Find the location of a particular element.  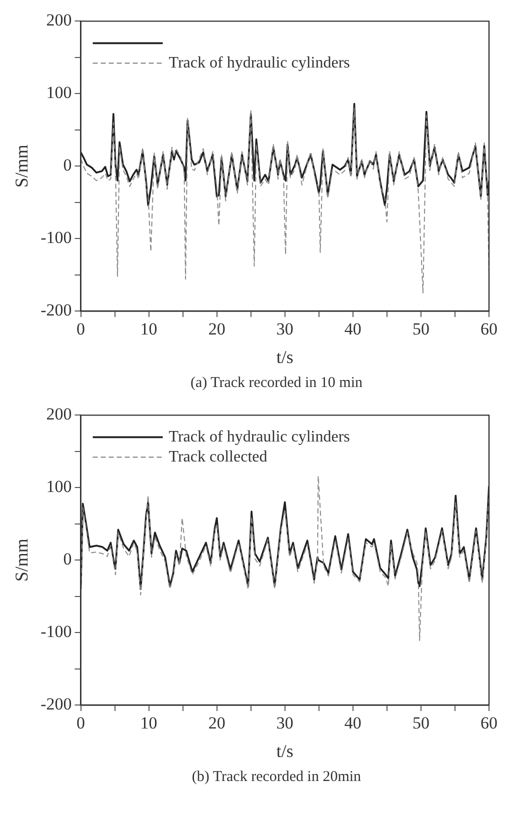

legend-label: Track collected is located at coordinates (218, 457).